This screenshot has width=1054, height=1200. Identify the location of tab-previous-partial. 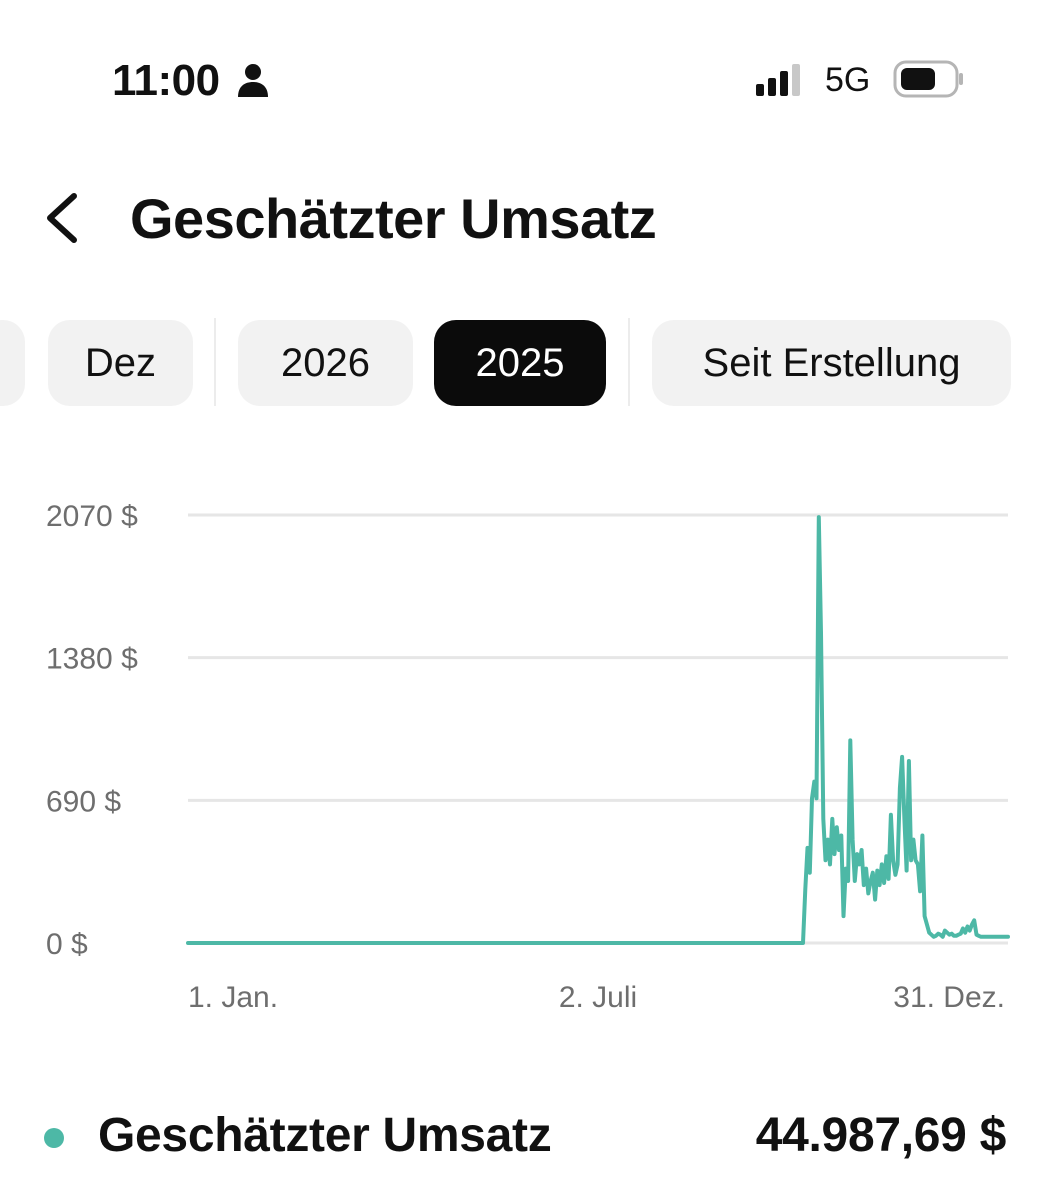
(12, 363).